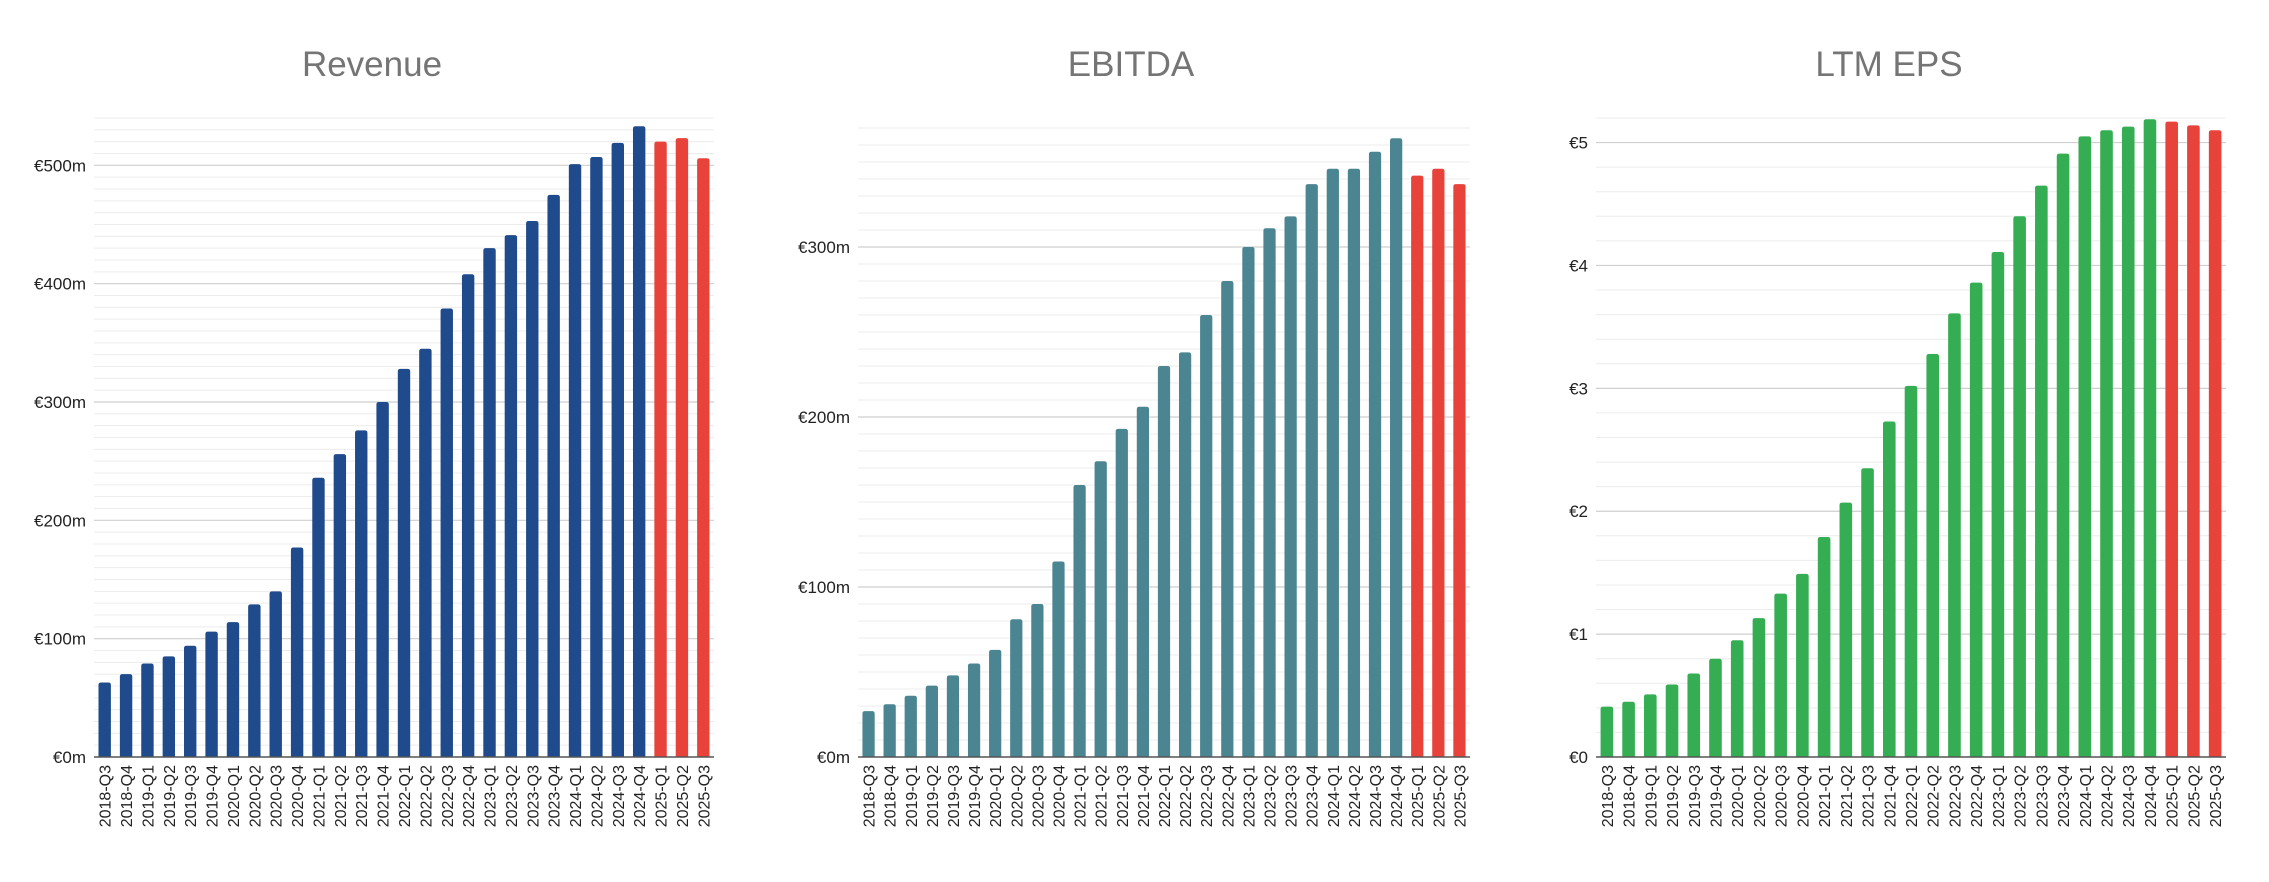 This screenshot has height=882, width=2269. What do you see at coordinates (2021, 796) in the screenshot?
I see `ltm-eps-x-tick-label: 2023-Q2` at bounding box center [2021, 796].